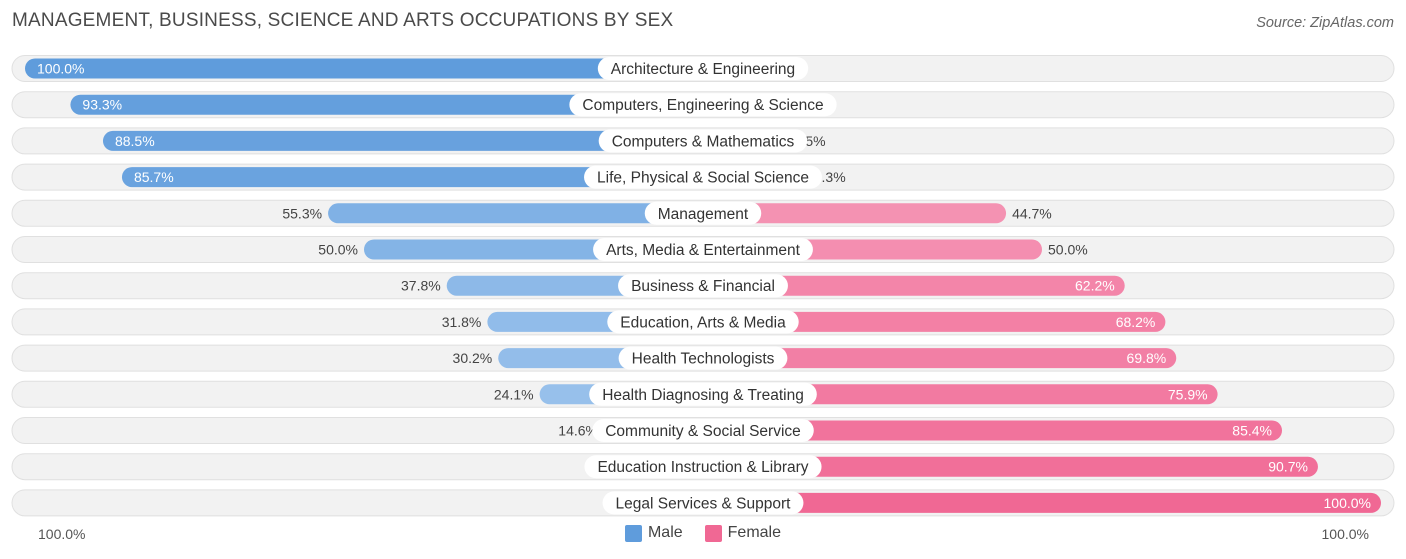  I want to click on value-label-male-business-financial: 37.8%, so click(421, 286).